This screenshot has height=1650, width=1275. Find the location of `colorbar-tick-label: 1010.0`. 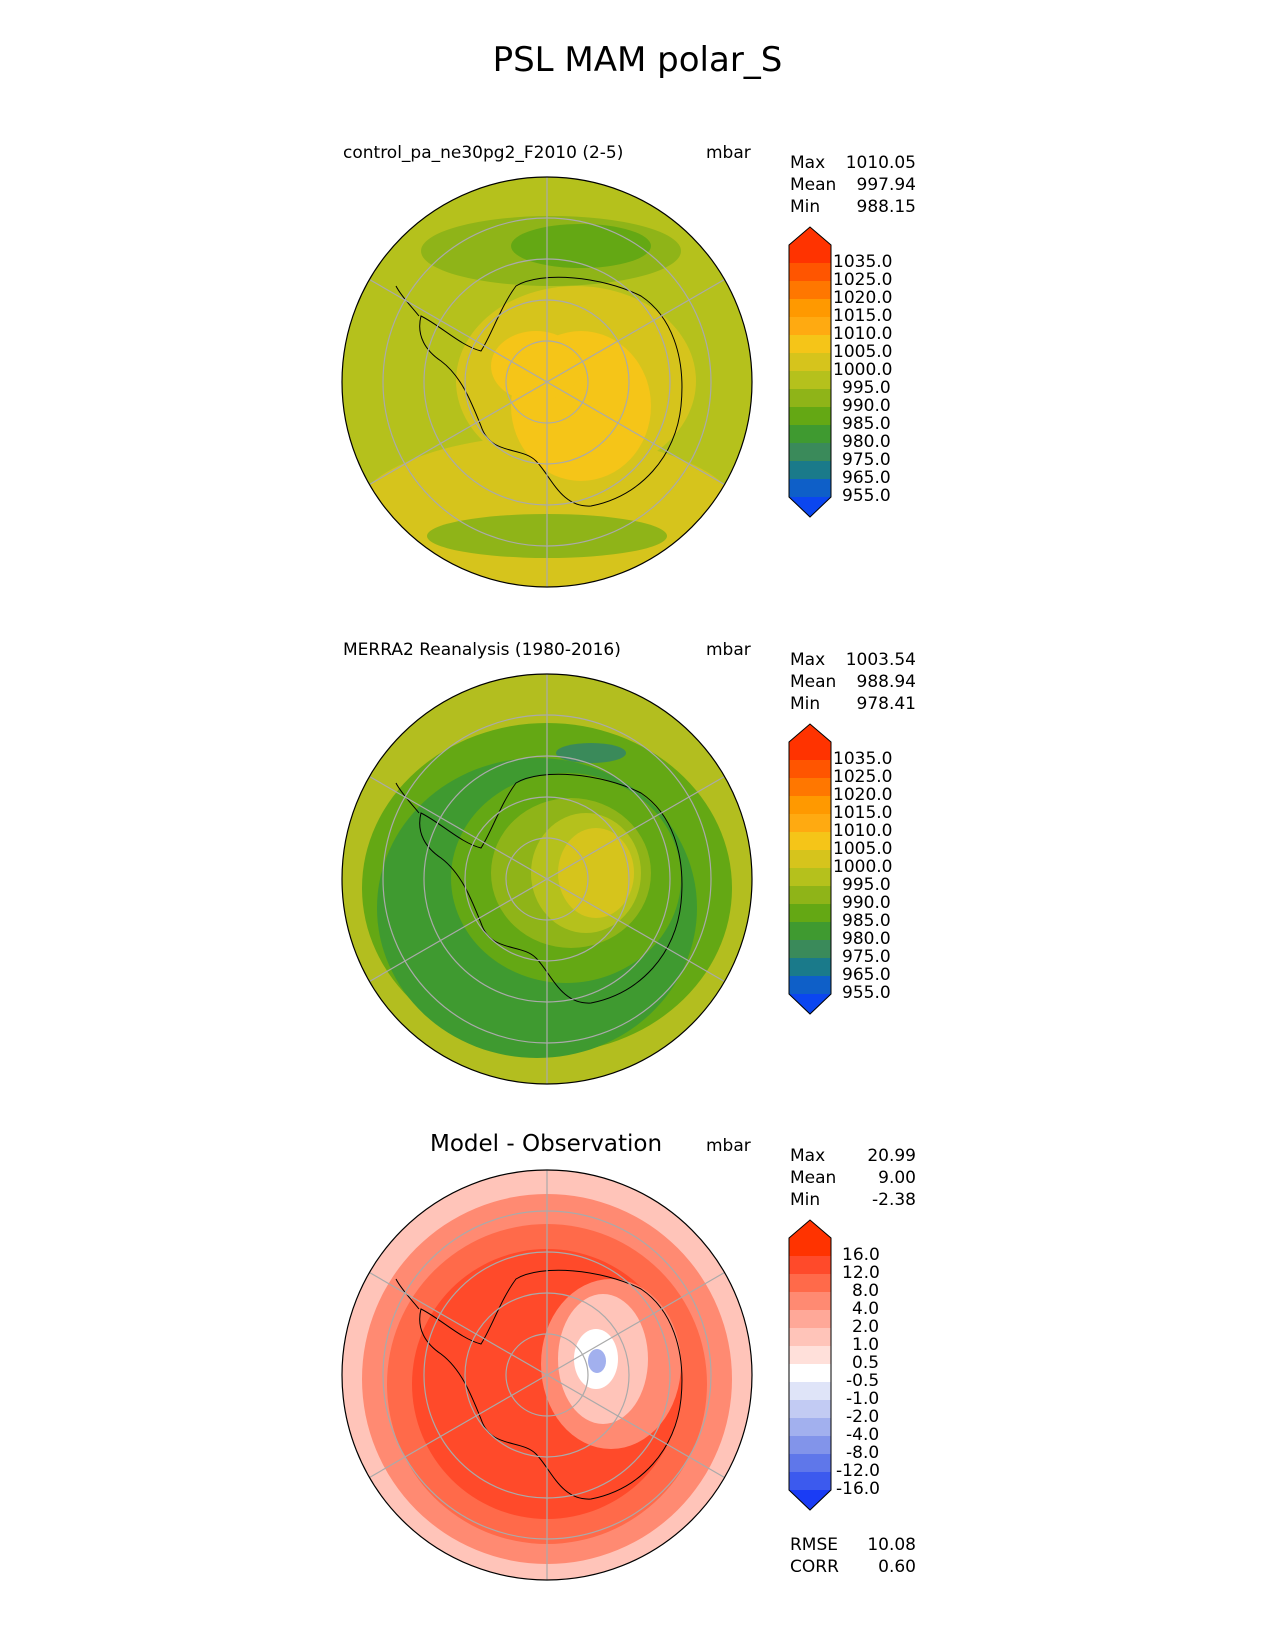

colorbar-tick-label: 1010.0 is located at coordinates (863, 334).